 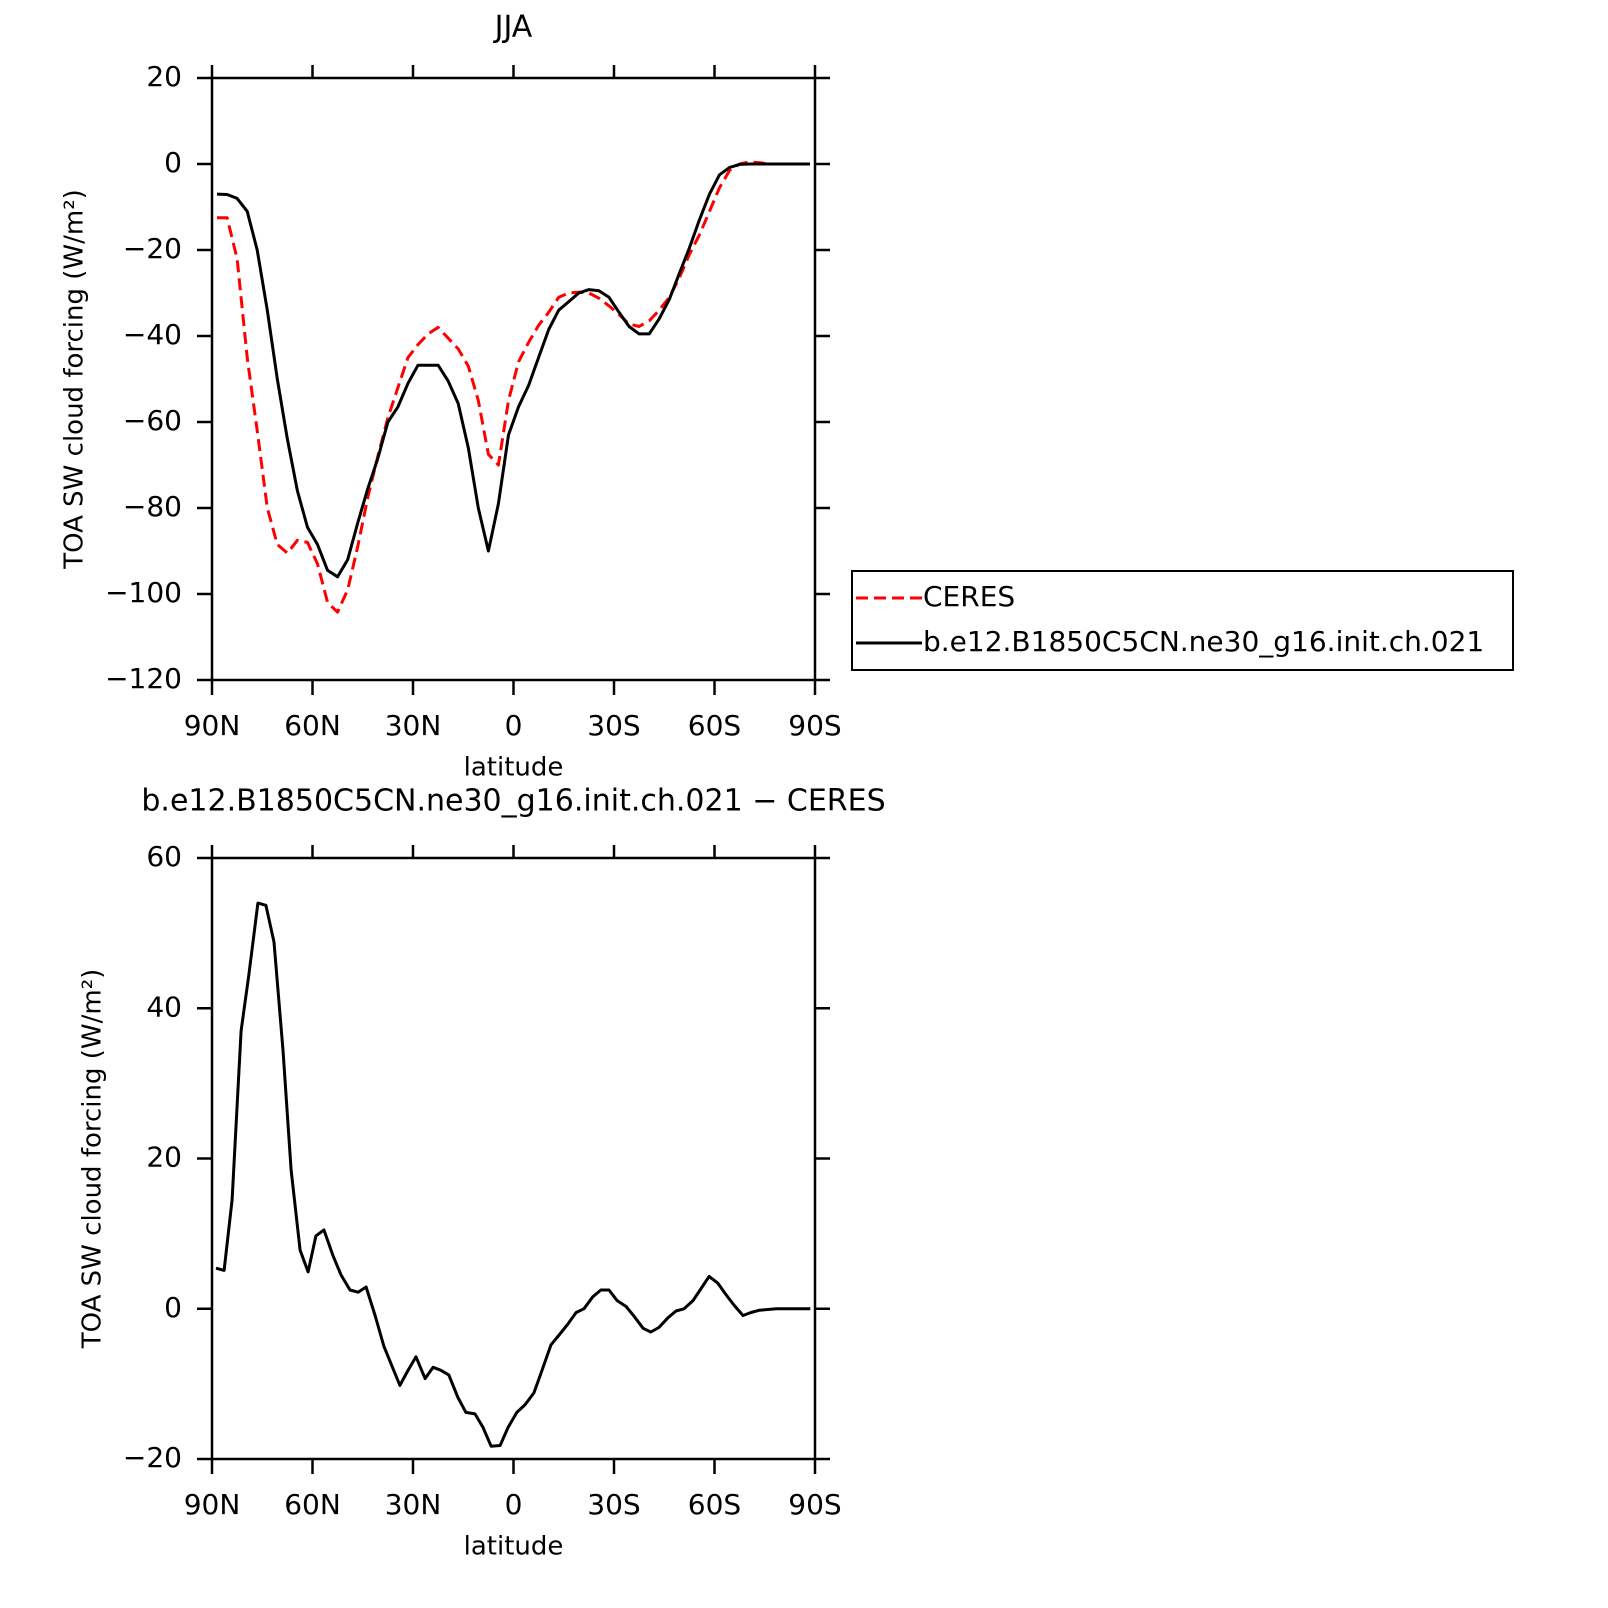 I want to click on y-tick-label: −60, so click(x=152, y=420).